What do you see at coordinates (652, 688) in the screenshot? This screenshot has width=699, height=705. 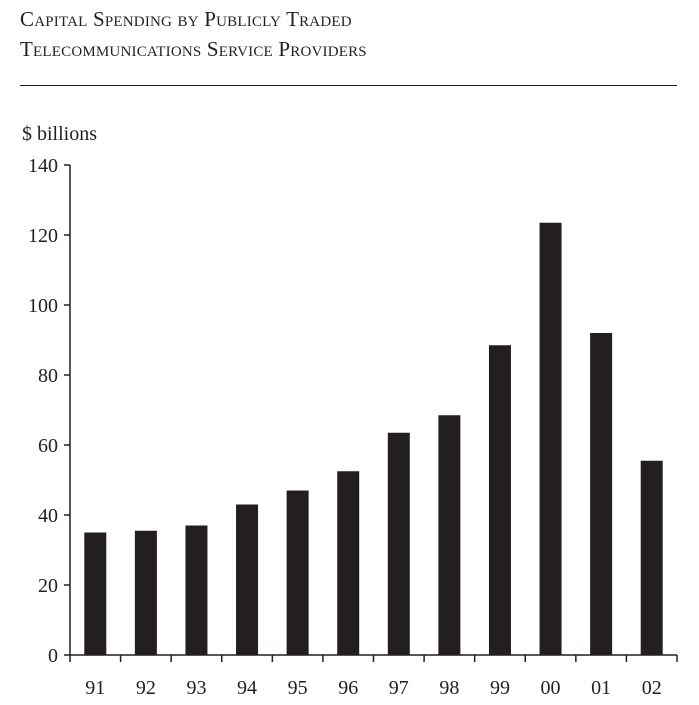 I see `x-tick-label: 02` at bounding box center [652, 688].